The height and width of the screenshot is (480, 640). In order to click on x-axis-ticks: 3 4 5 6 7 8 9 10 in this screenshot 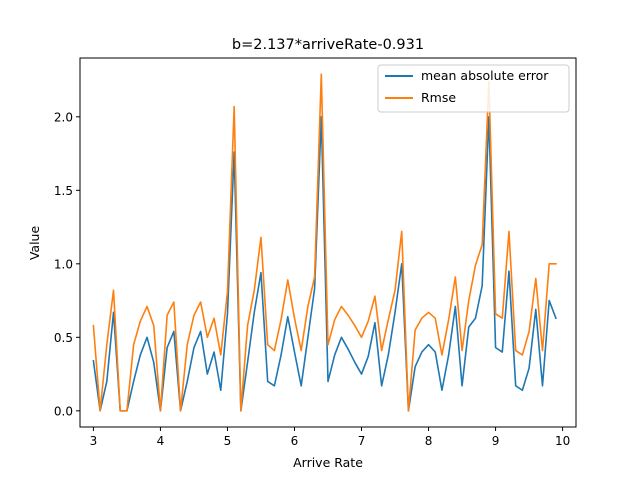, I will do `click(330, 437)`.